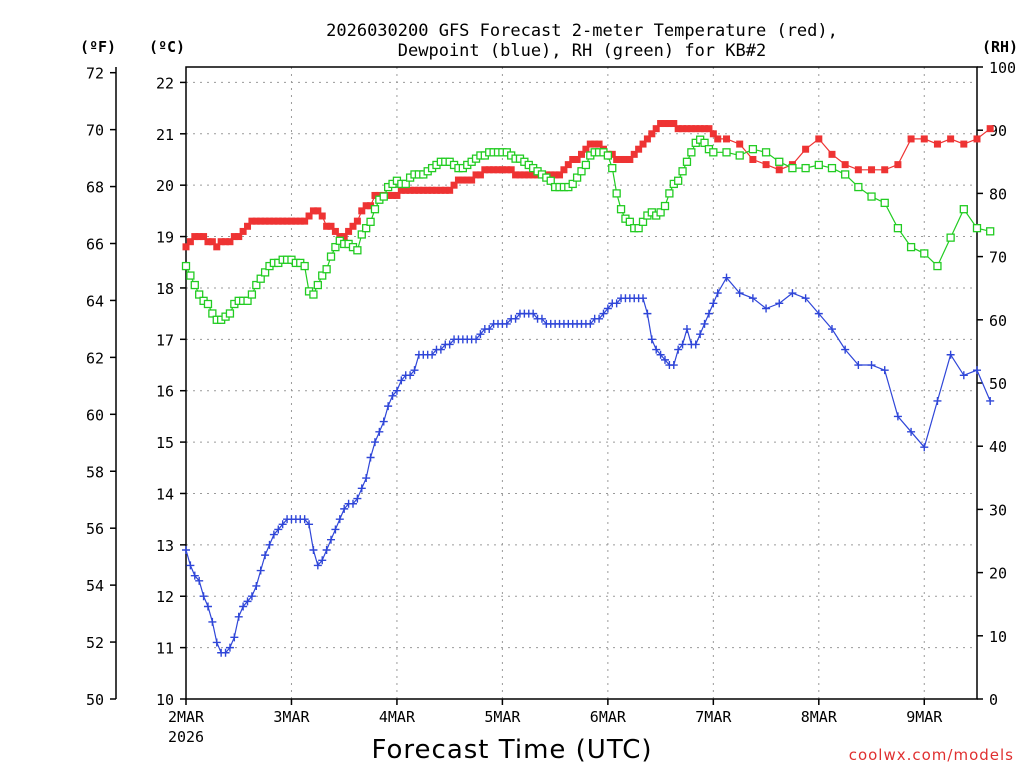 The image size is (1024, 768). Describe the element at coordinates (165, 186) in the screenshot. I see `celsius-tick-label: 20` at that location.